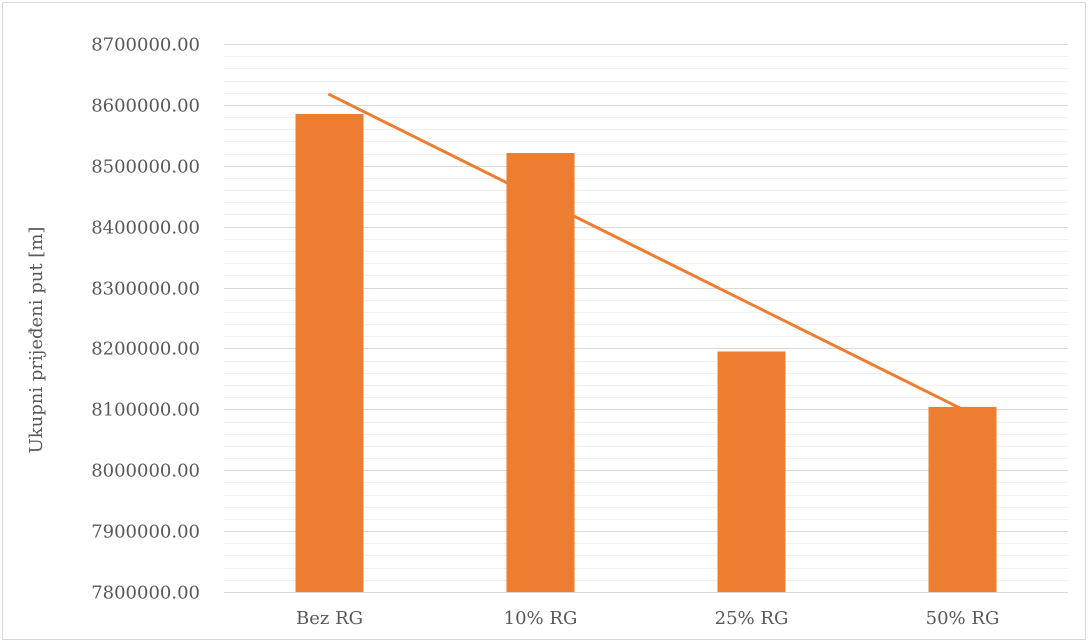 This screenshot has width=1090, height=644. What do you see at coordinates (329, 618) in the screenshot?
I see `x-tick-label: Bez RG` at bounding box center [329, 618].